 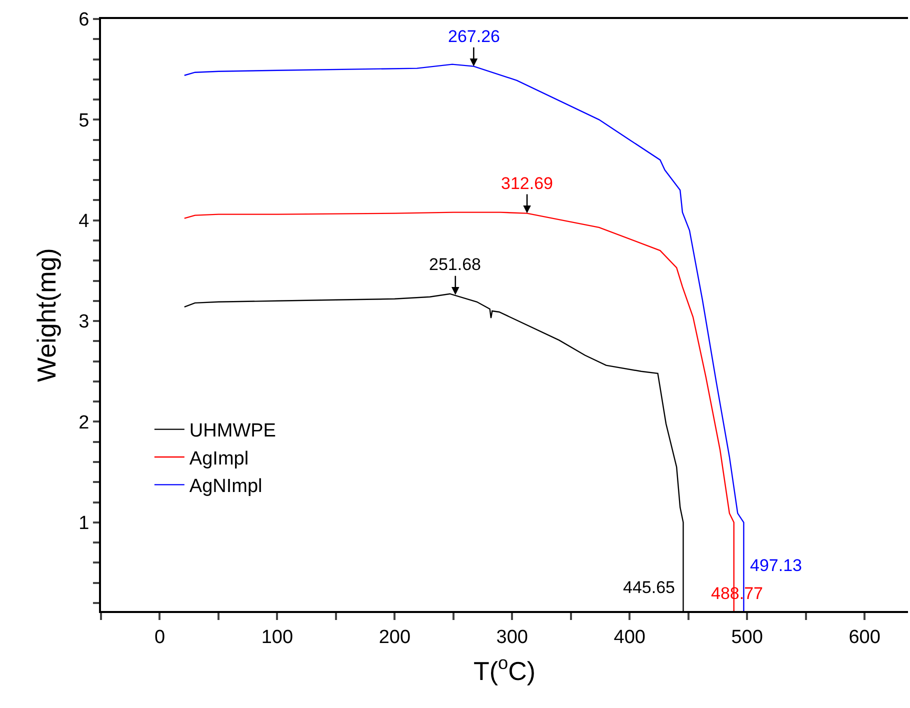 I want to click on y-tick-label: 5, so click(x=84, y=121).